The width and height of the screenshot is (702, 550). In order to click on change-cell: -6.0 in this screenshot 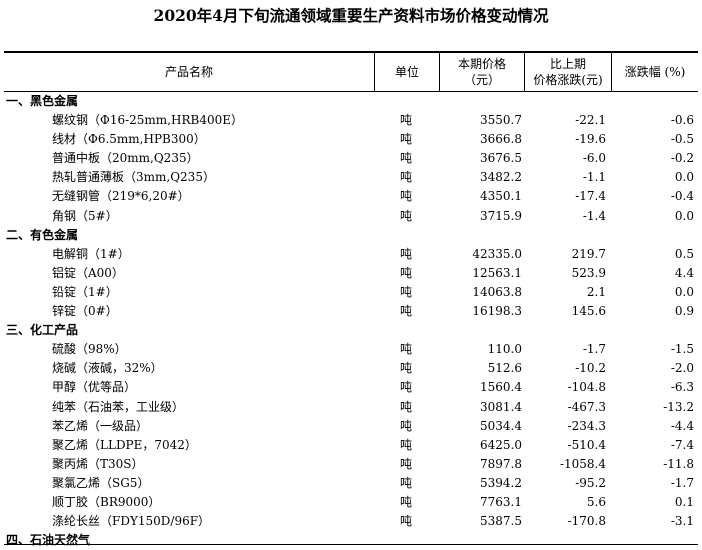, I will do `click(594, 158)`.